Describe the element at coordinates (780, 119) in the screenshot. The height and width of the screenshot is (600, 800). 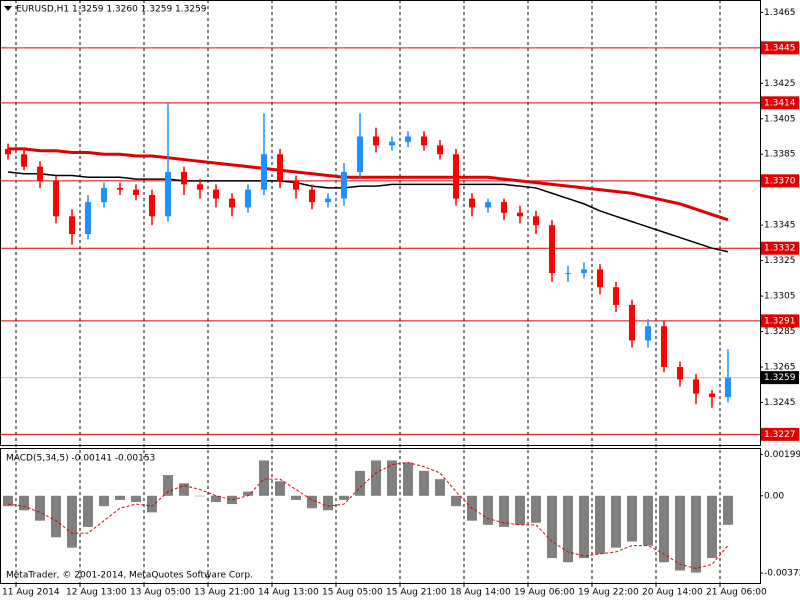
I see `y-tick-label: 1.3405` at that location.